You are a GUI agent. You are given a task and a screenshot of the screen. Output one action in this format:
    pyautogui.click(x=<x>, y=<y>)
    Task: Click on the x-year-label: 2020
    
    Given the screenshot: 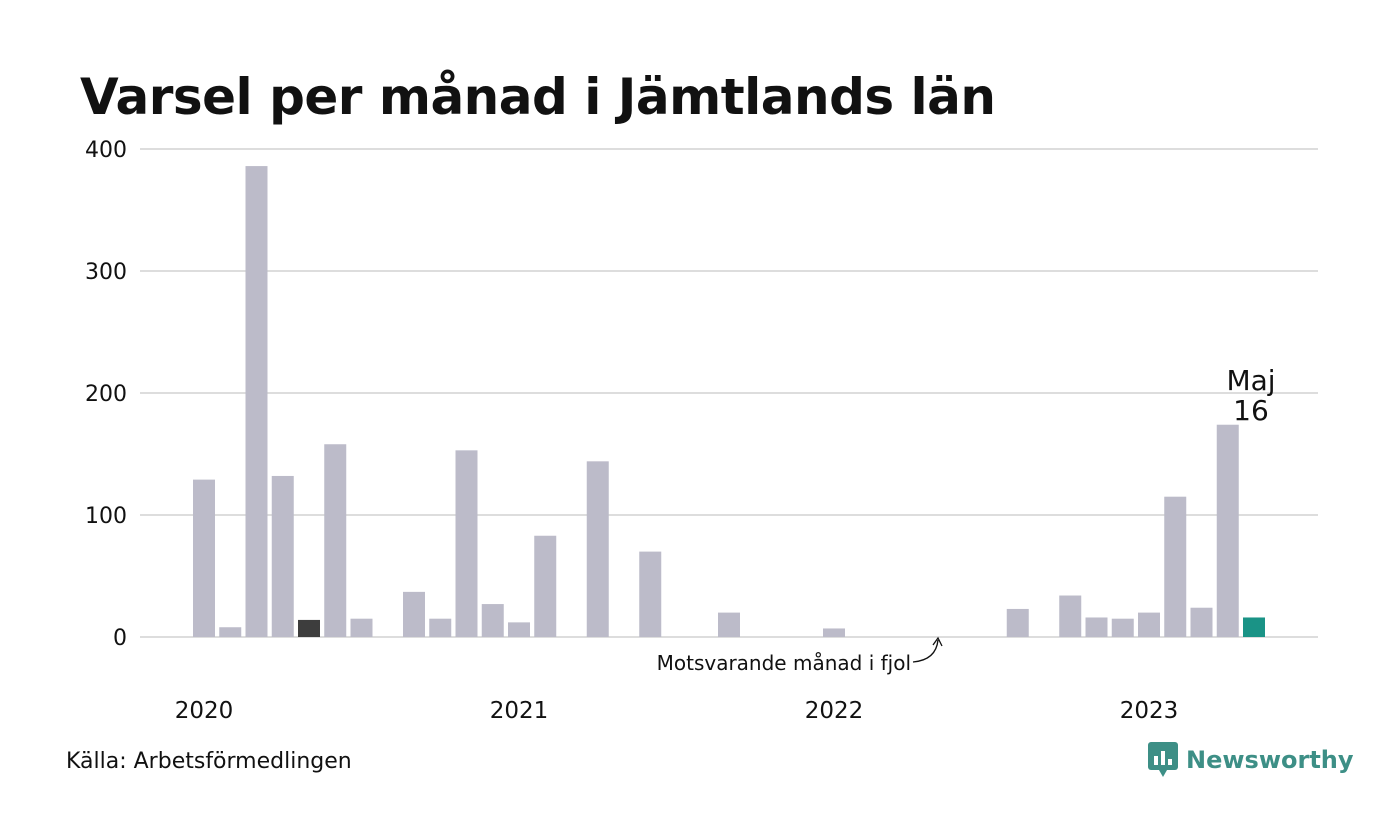 What is the action you would take?
    pyautogui.click(x=204, y=711)
    